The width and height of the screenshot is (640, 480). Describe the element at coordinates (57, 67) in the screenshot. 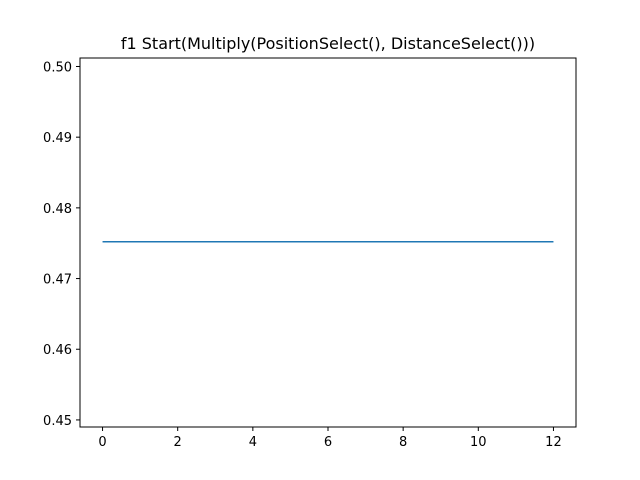

I see `y-tick-label: 0.50` at that location.